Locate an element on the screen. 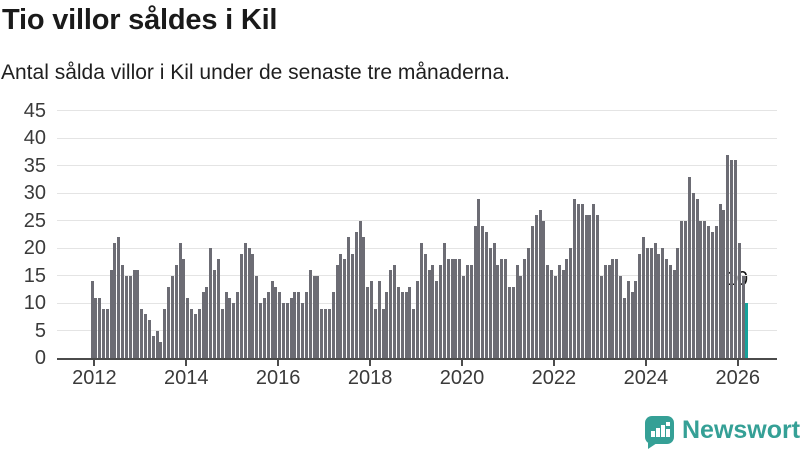  page-title: Tio villor såldes i Kil is located at coordinates (140, 20).